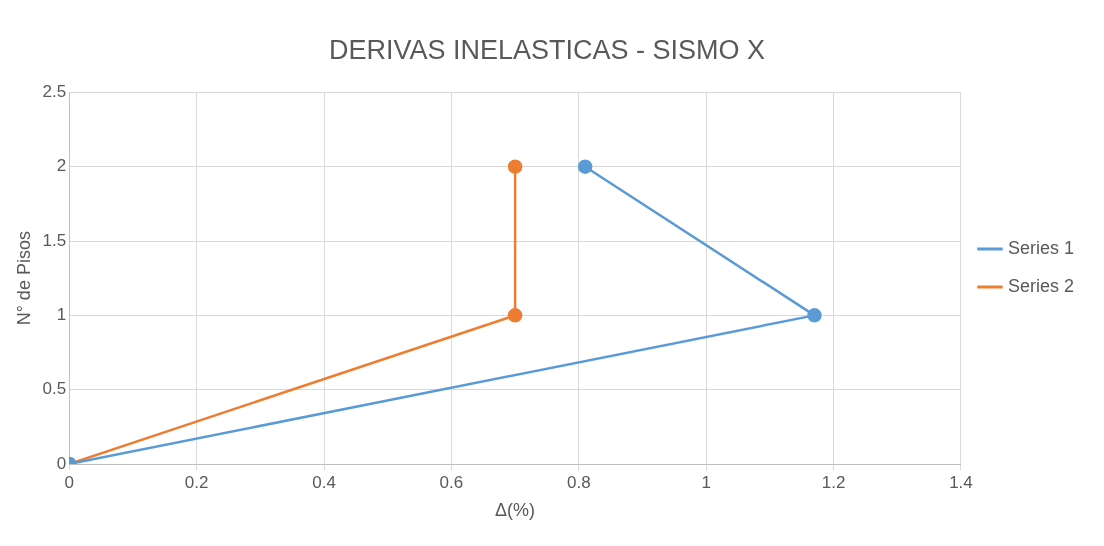 The height and width of the screenshot is (546, 1104). What do you see at coordinates (1041, 247) in the screenshot?
I see `legend-label: Series 1` at bounding box center [1041, 247].